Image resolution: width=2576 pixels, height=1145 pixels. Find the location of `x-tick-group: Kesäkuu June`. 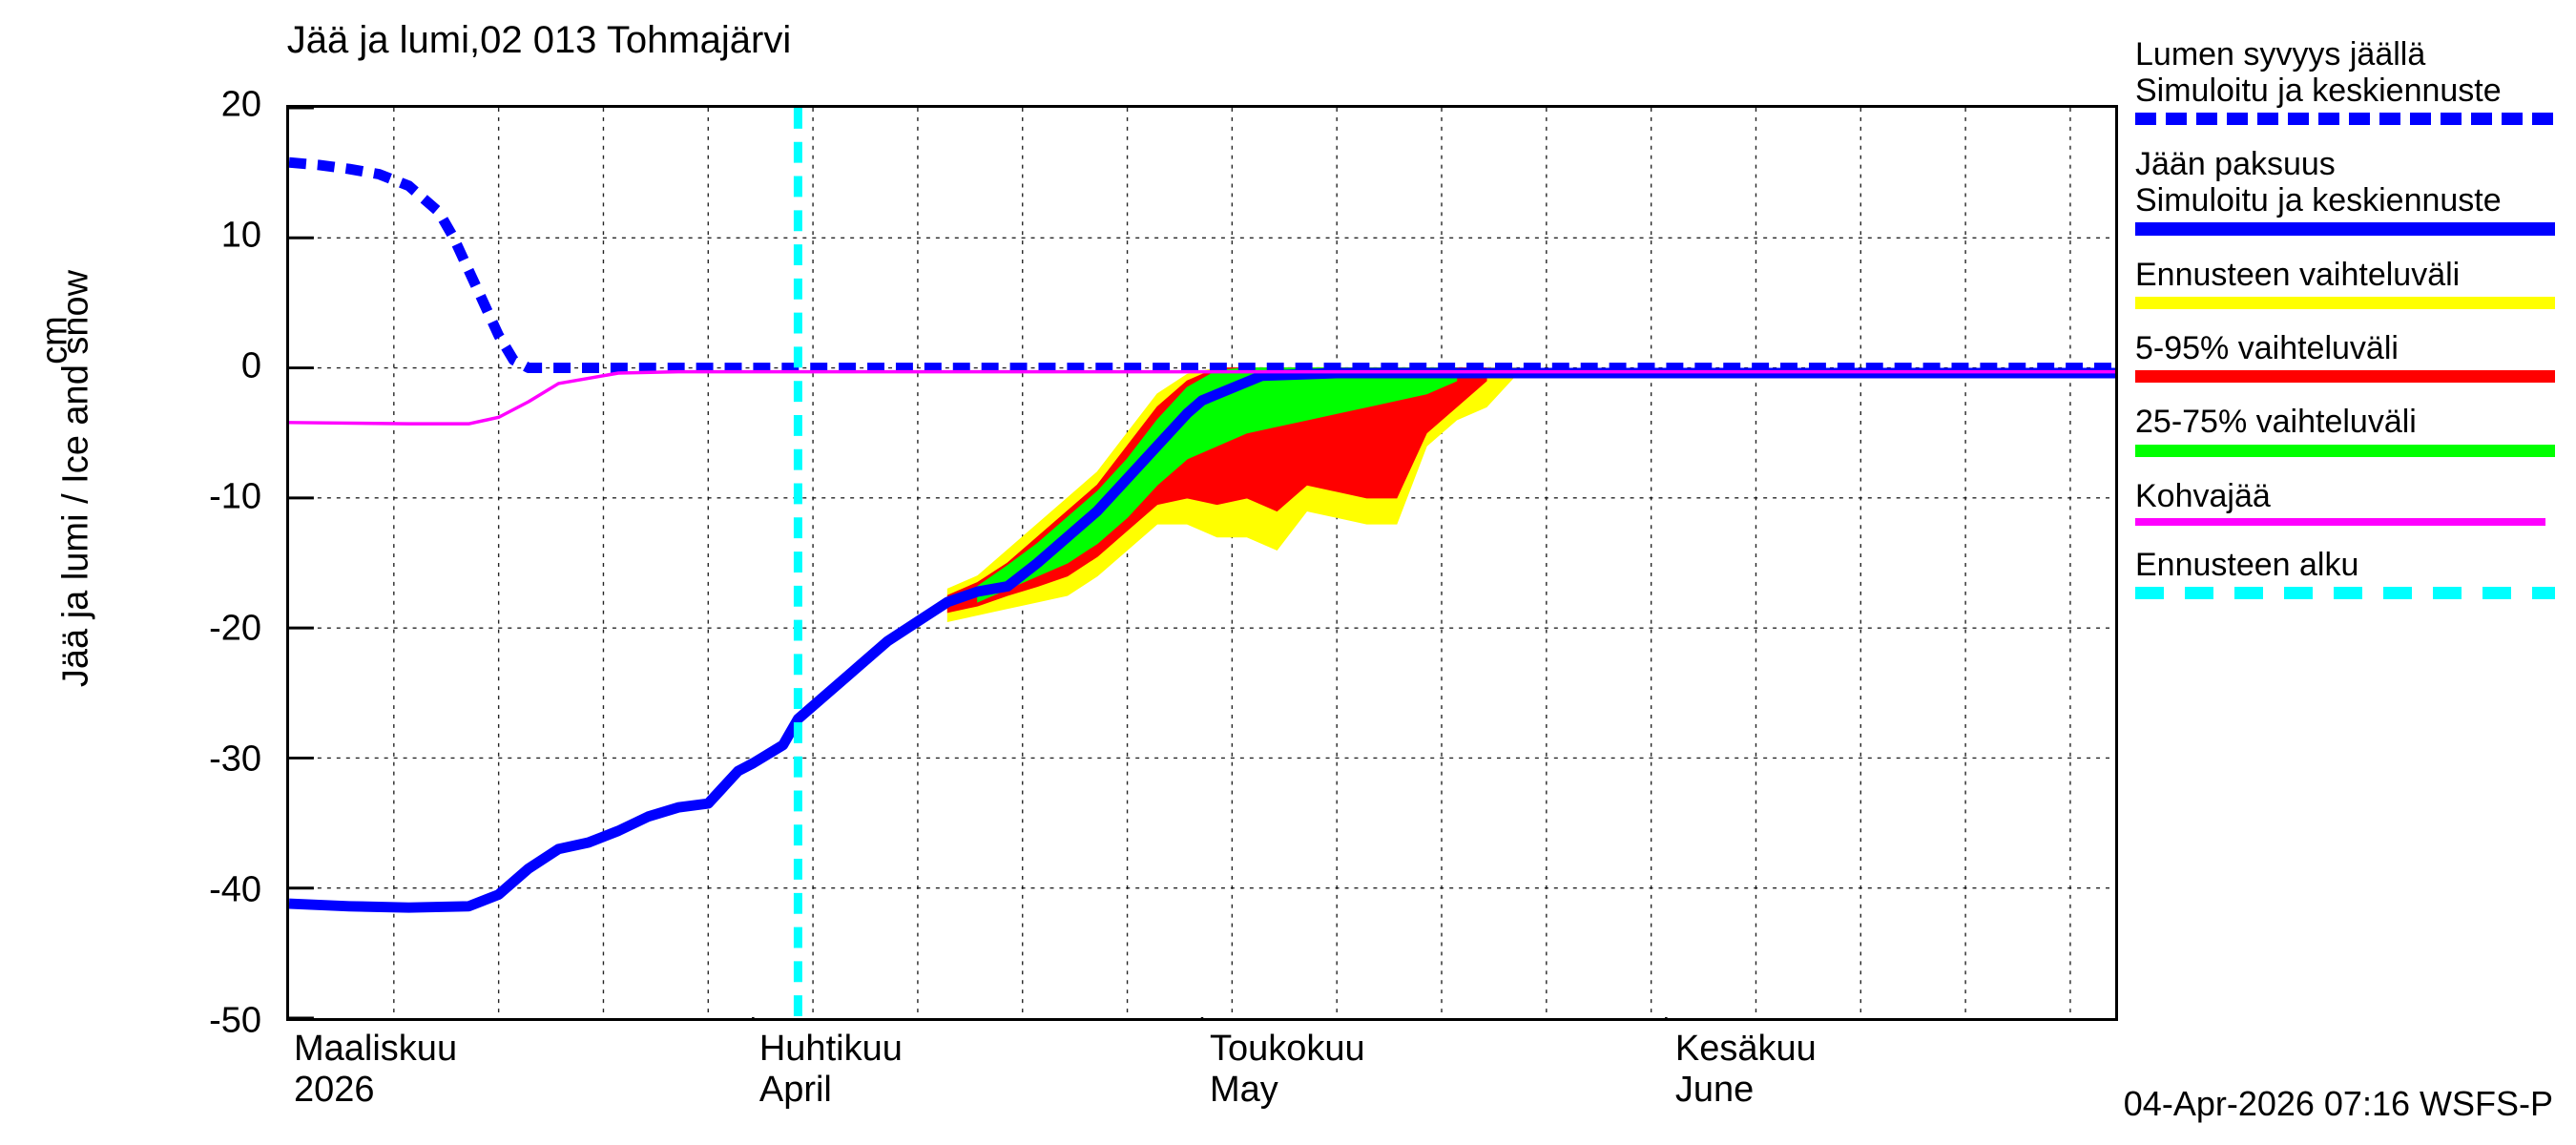

x-tick-group: Kesäkuu June is located at coordinates (1746, 1070).